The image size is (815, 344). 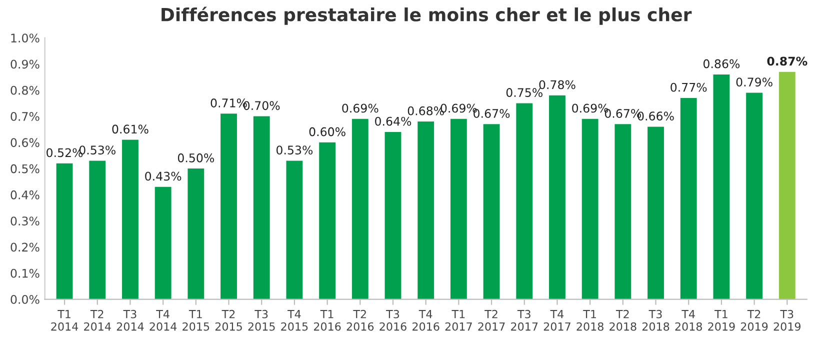 What do you see at coordinates (130, 129) in the screenshot?
I see `data-label: 0.61%` at bounding box center [130, 129].